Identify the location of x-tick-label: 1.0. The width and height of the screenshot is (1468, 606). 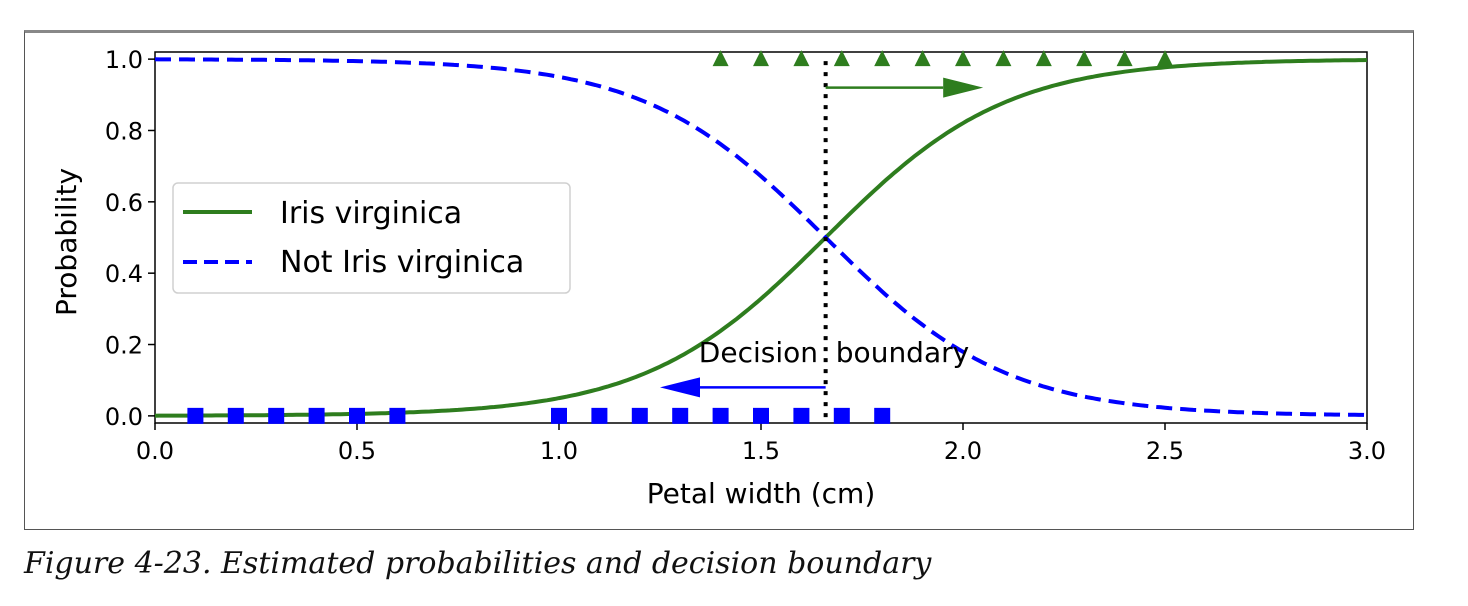
(559, 451).